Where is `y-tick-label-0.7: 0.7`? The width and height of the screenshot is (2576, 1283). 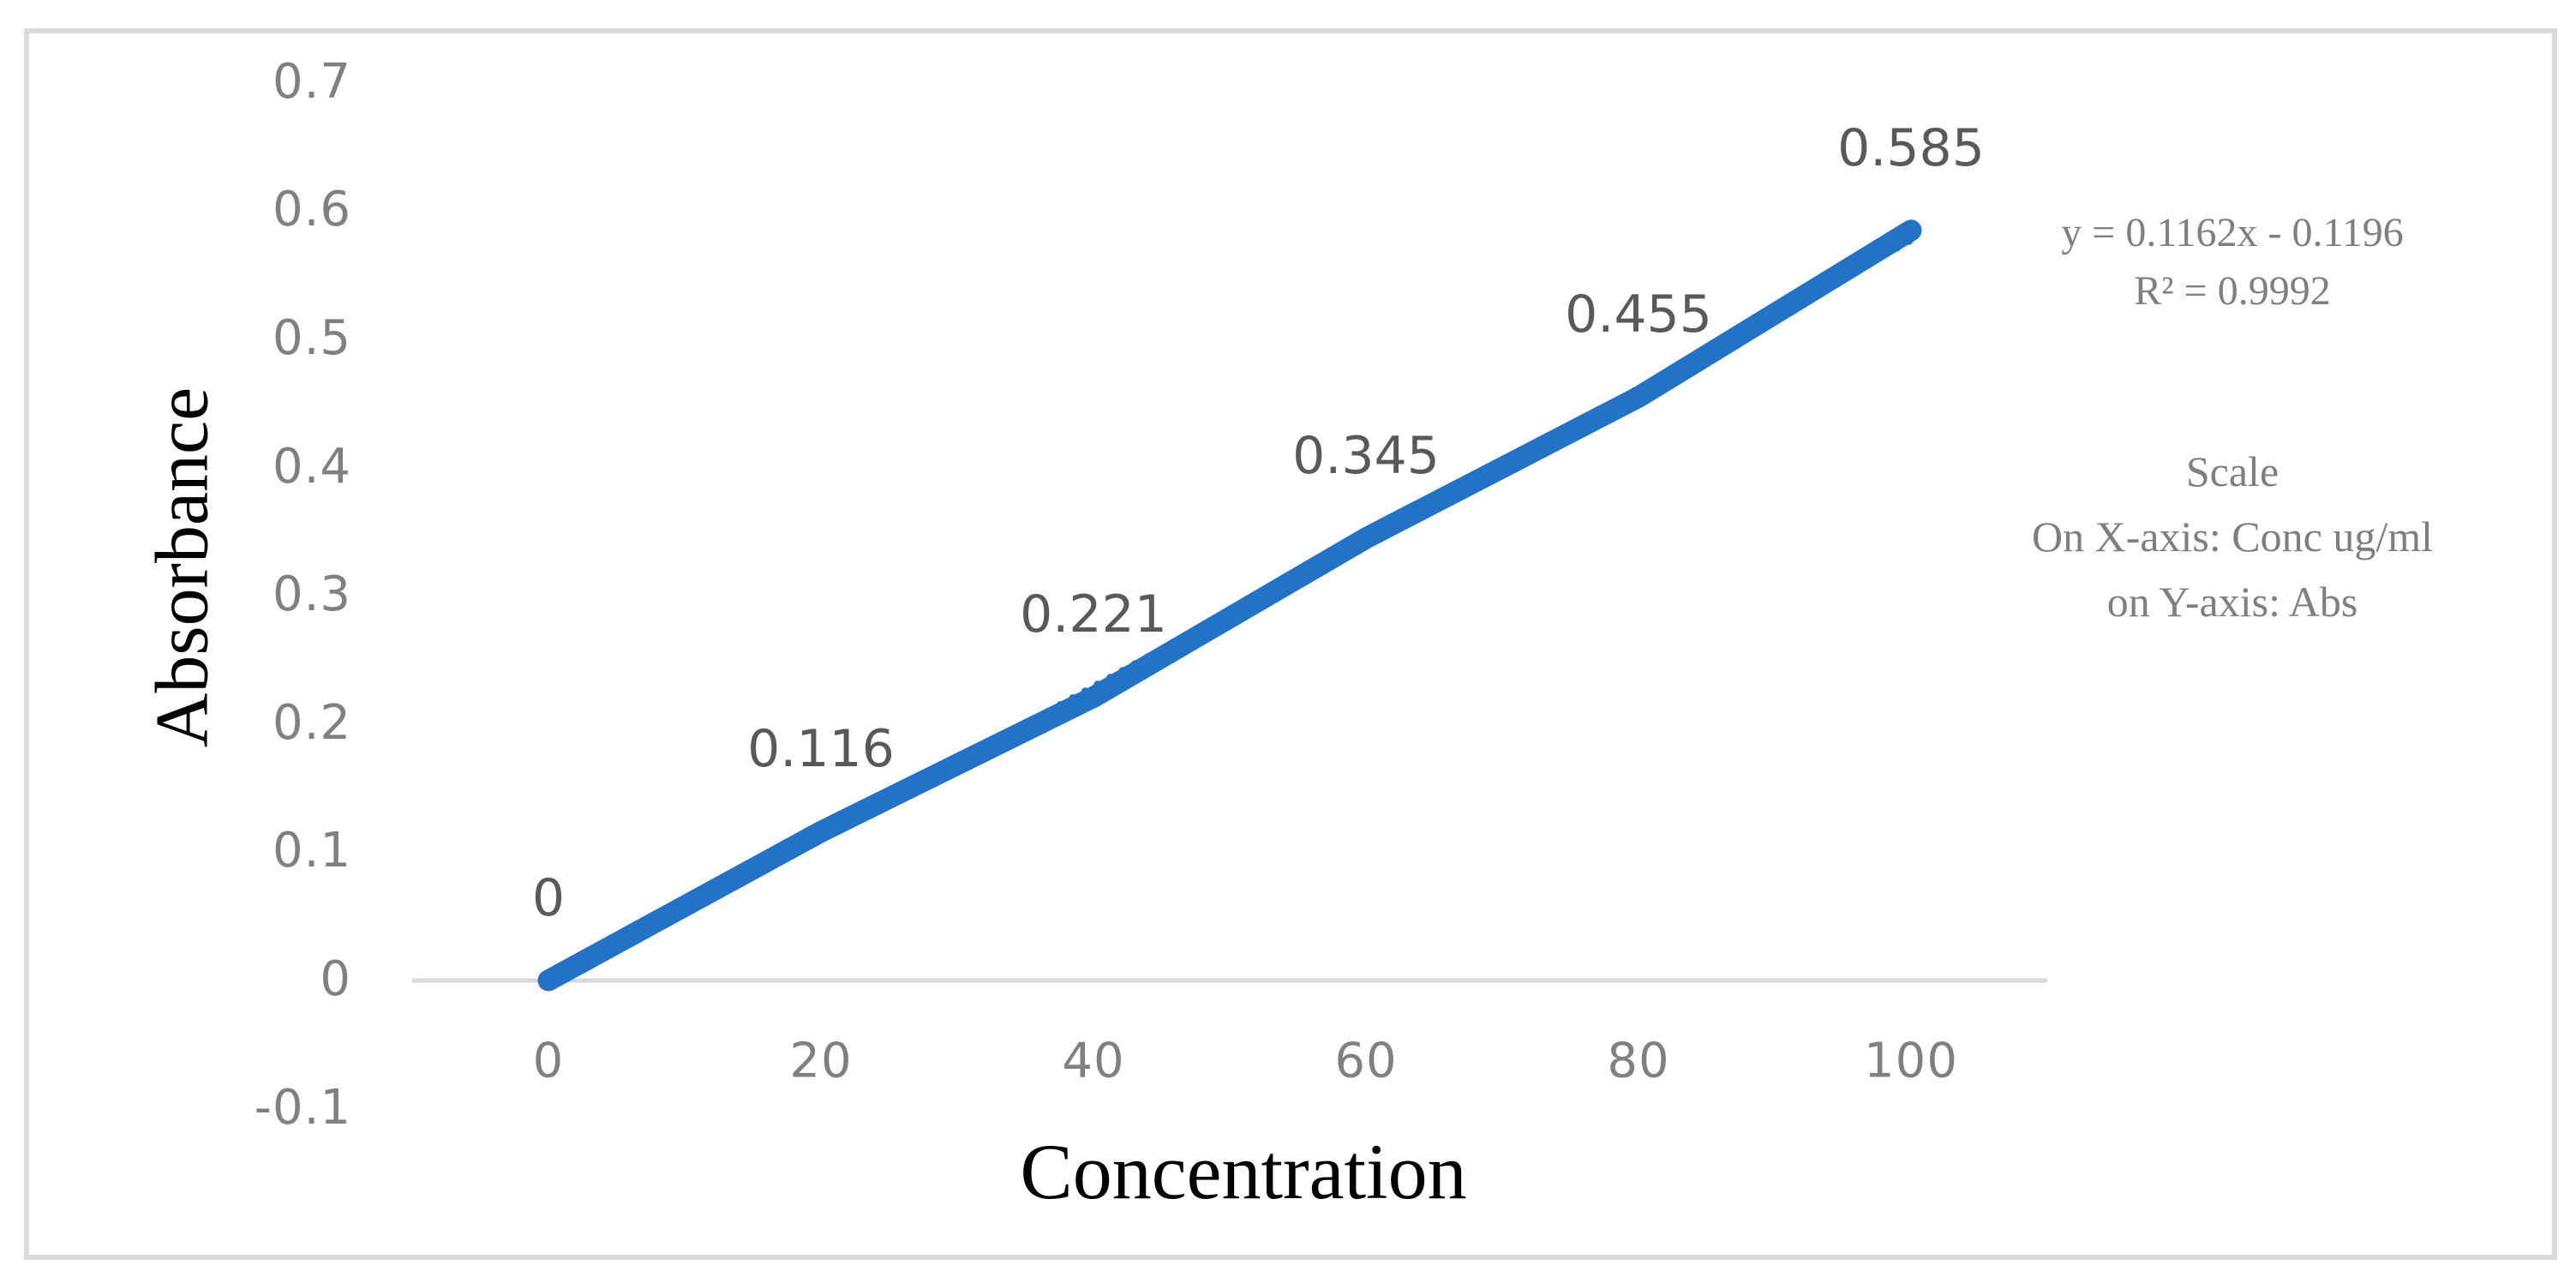
y-tick-label-0.7: 0.7 is located at coordinates (311, 82).